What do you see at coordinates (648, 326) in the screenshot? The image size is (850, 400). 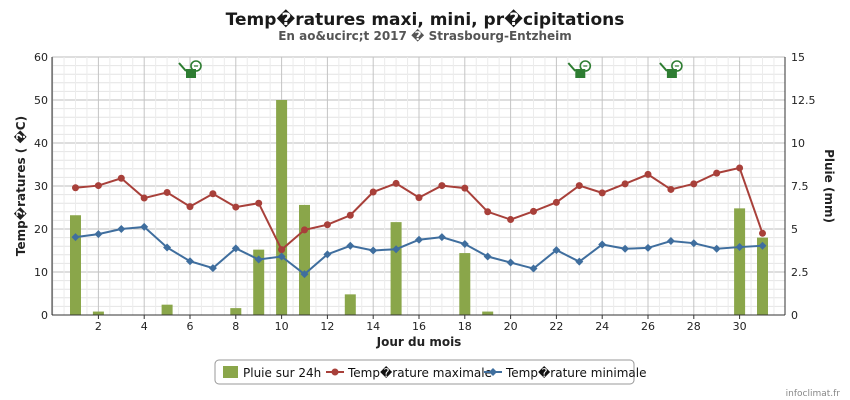 I see `x-tick-label: 26` at bounding box center [648, 326].